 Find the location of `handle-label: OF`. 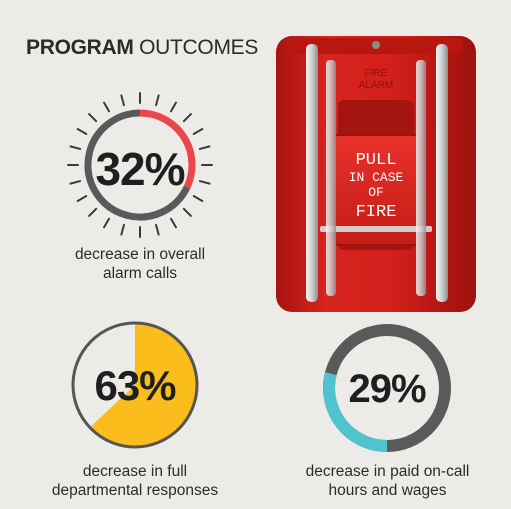

handle-label: OF is located at coordinates (376, 192).